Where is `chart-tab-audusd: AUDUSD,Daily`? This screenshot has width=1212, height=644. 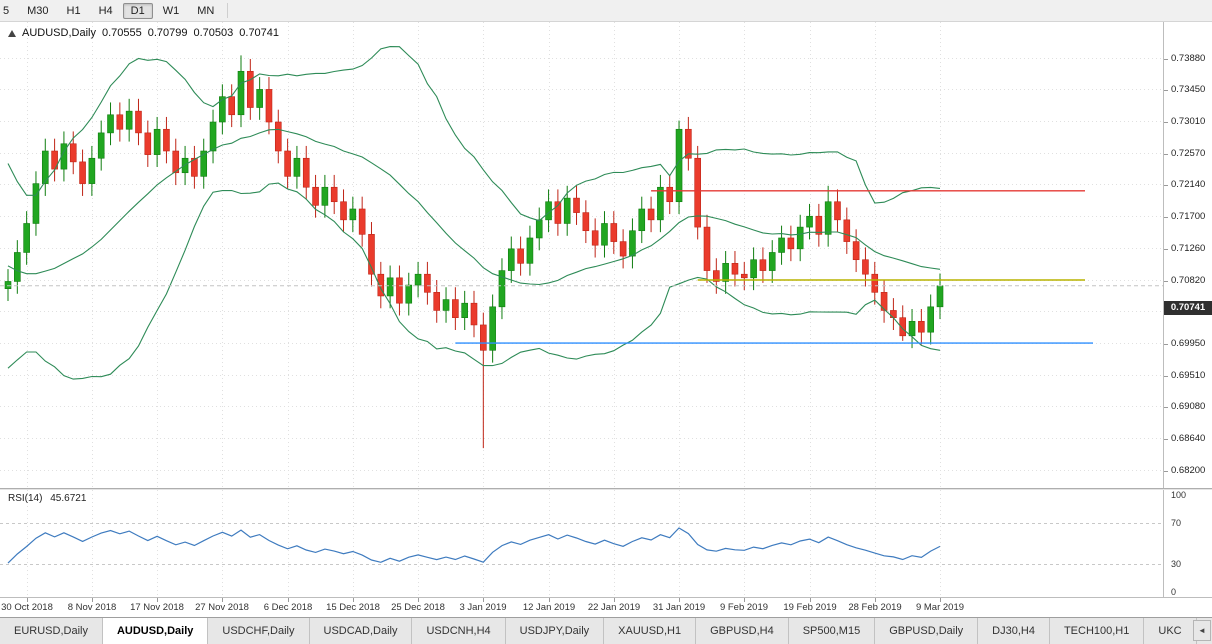
chart-tab-audusd: AUDUSD,Daily is located at coordinates (155, 631).